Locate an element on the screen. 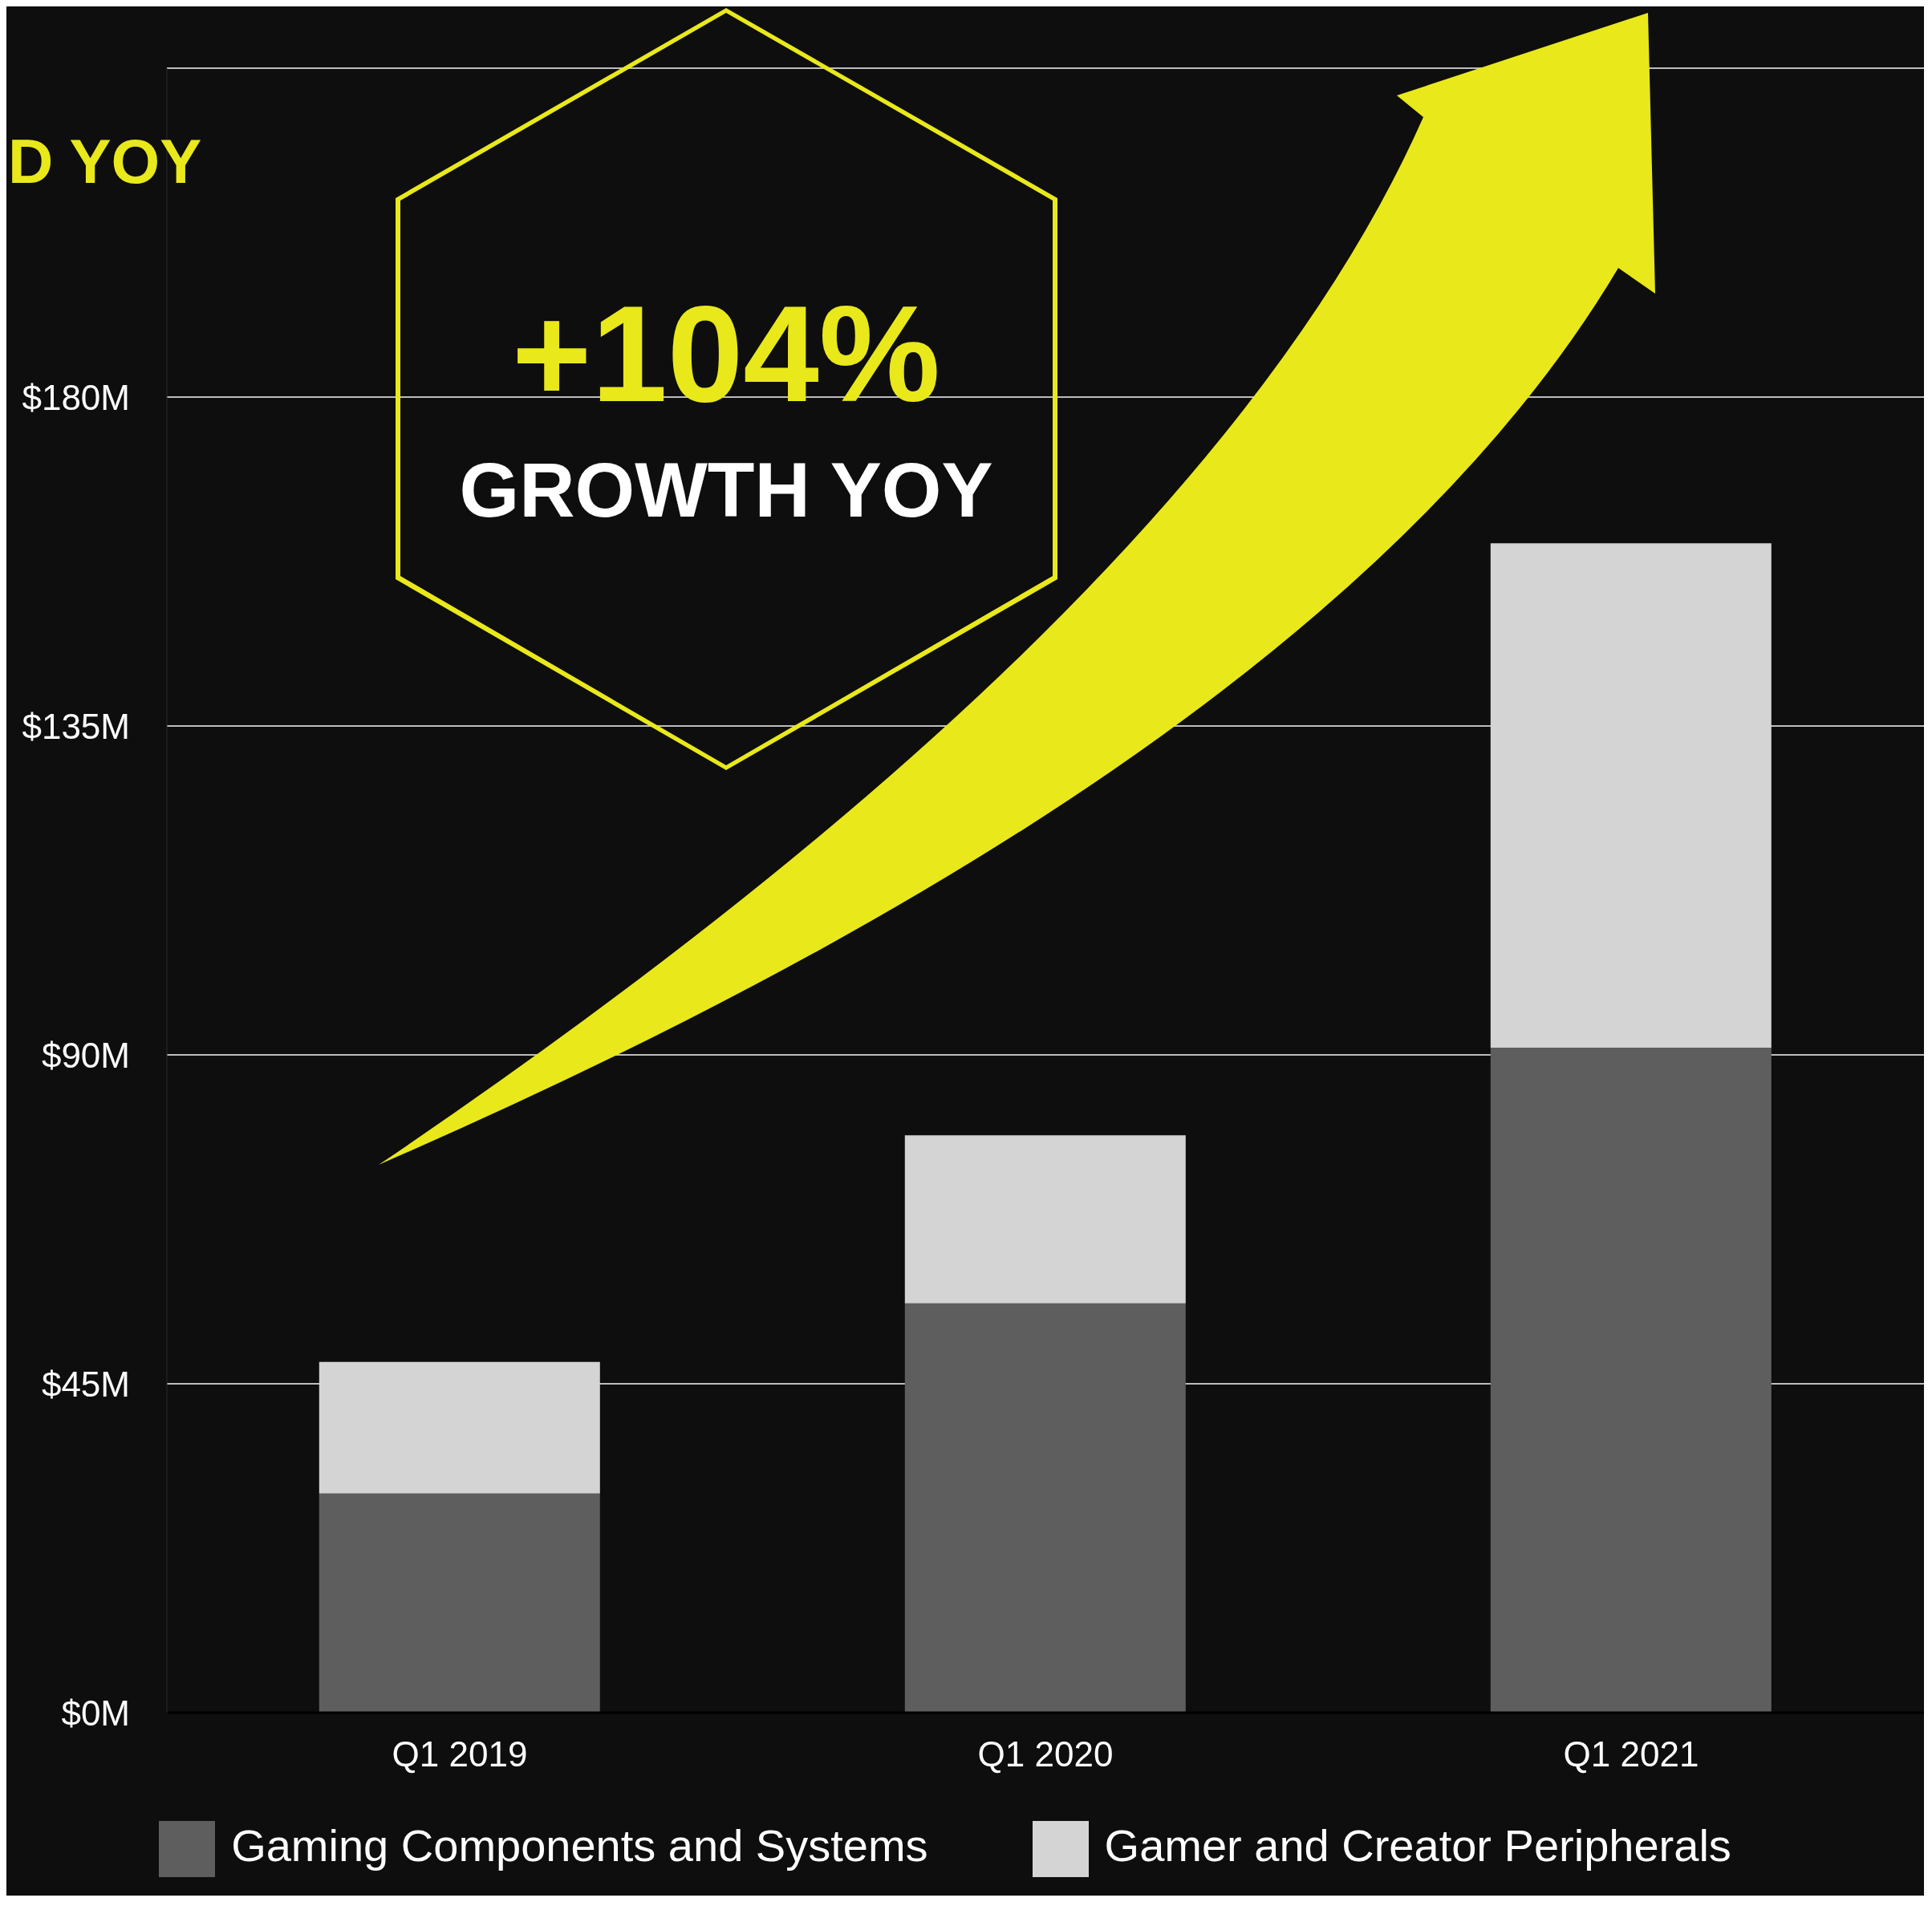 The image size is (1932, 1906). legend-label: Gamer and Creator Peripherals is located at coordinates (1417, 1846).